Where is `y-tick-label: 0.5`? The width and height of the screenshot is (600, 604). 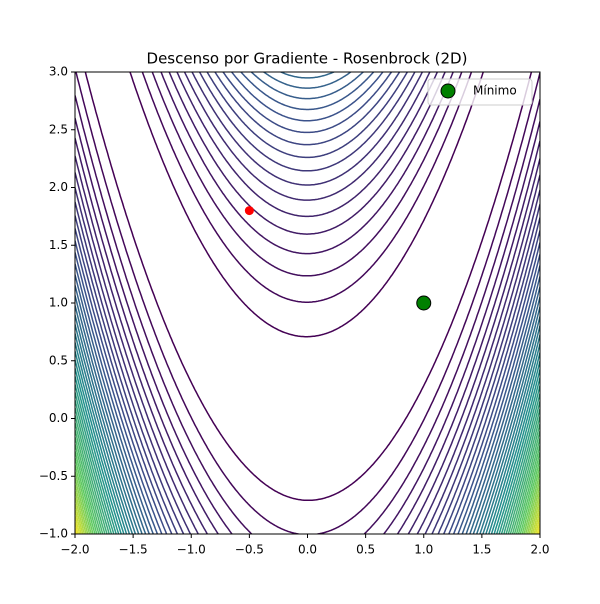
y-tick-label: 0.5 is located at coordinates (58, 360).